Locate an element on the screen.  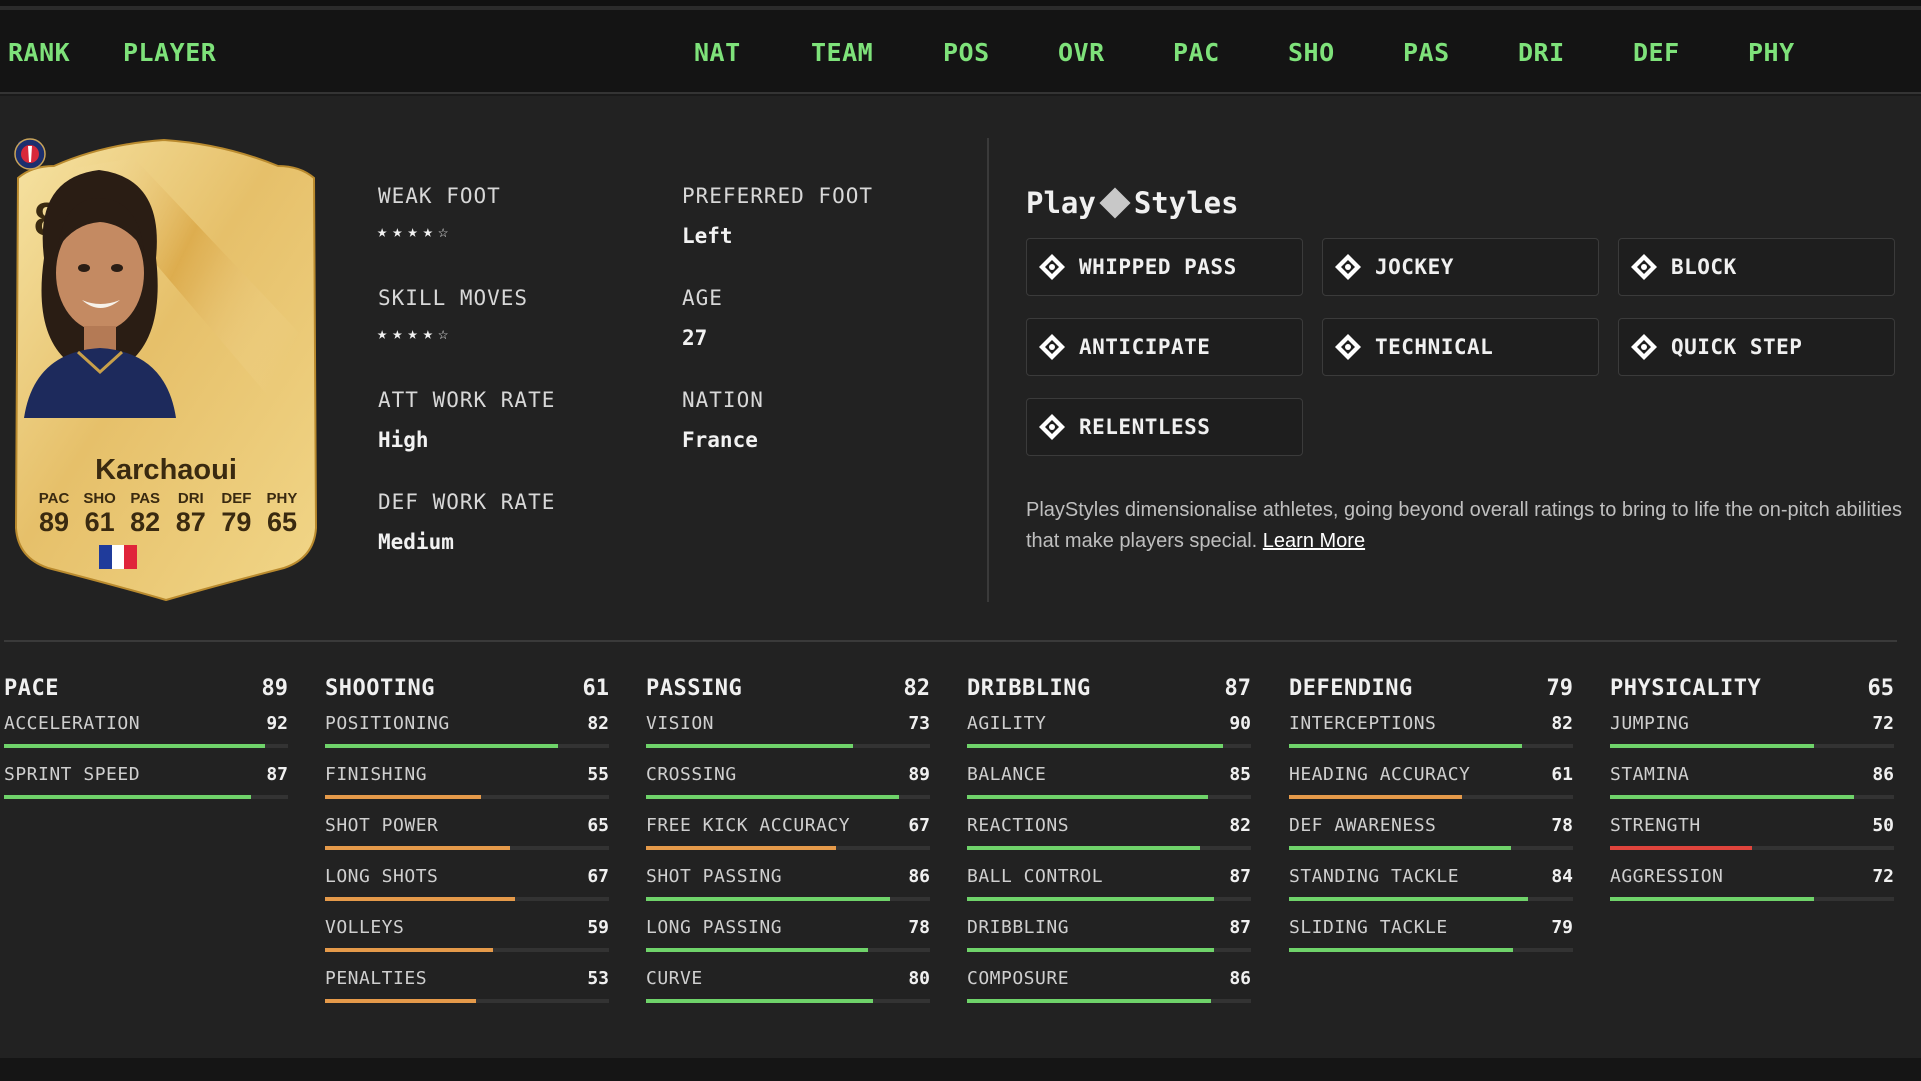
playstyle-quick-step: QUICK STEP is located at coordinates (1756, 347).